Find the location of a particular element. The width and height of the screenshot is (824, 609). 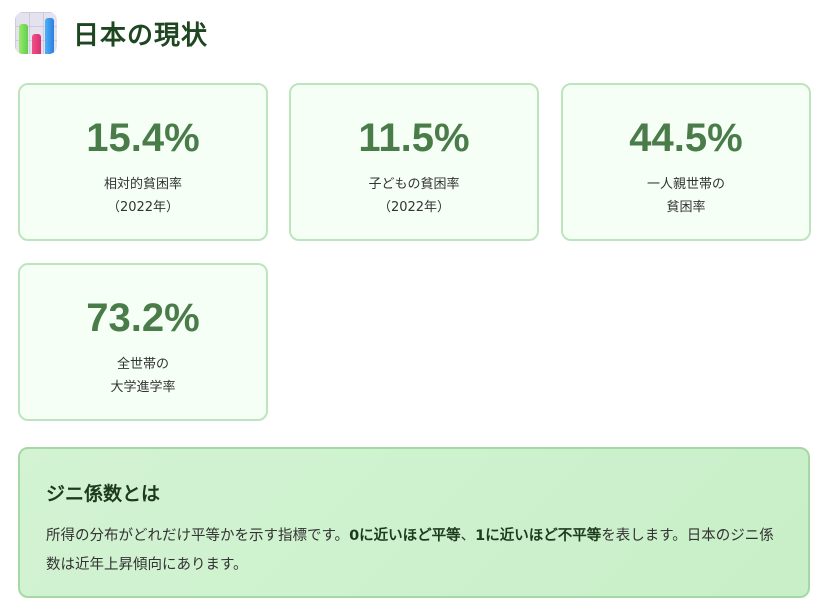

stat-card-university-rate: 73.2% 全世帯の 大学進学率 is located at coordinates (143, 342).